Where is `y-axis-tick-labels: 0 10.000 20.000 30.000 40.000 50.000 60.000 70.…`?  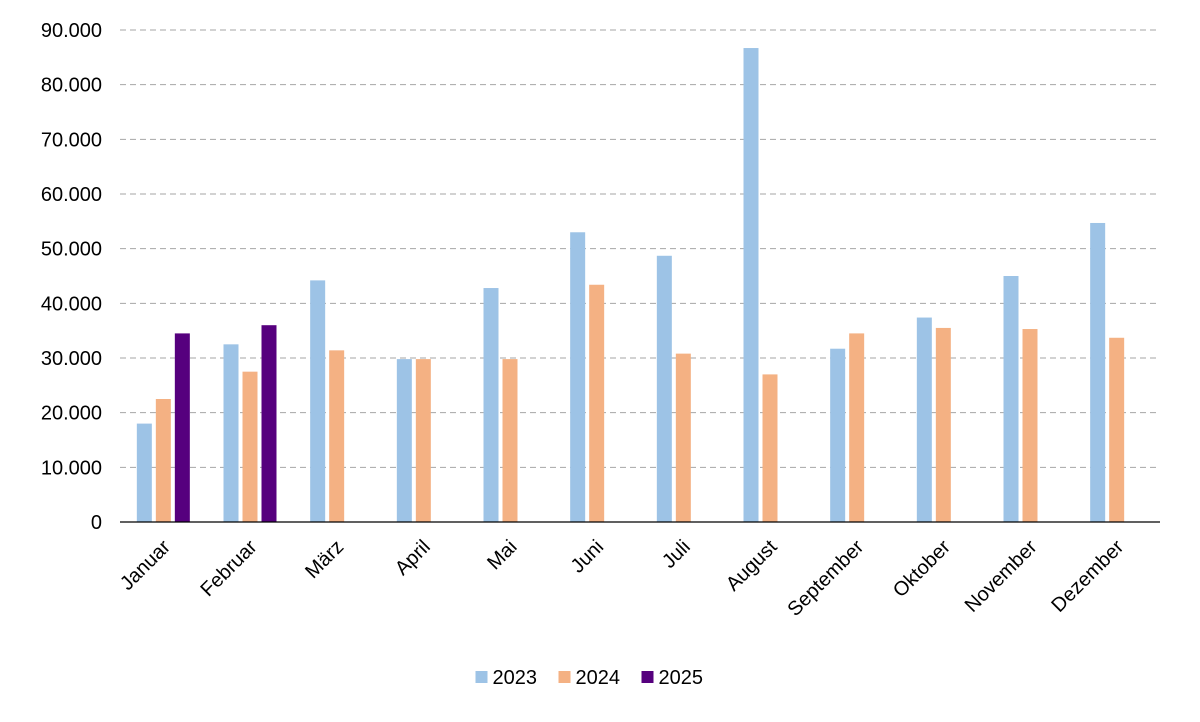 y-axis-tick-labels: 0 10.000 20.000 30.000 40.000 50.000 60.000 70.… is located at coordinates (71, 277).